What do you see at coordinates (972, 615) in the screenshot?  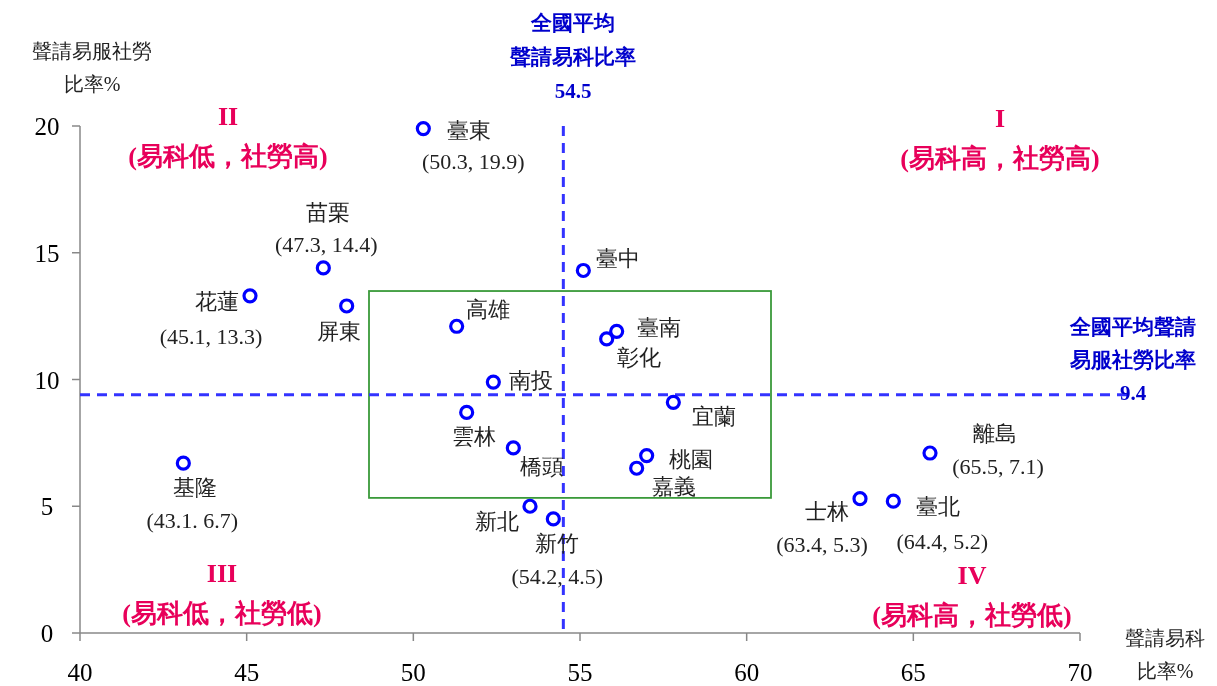 I see `annotation: (易科高，社勞低)` at bounding box center [972, 615].